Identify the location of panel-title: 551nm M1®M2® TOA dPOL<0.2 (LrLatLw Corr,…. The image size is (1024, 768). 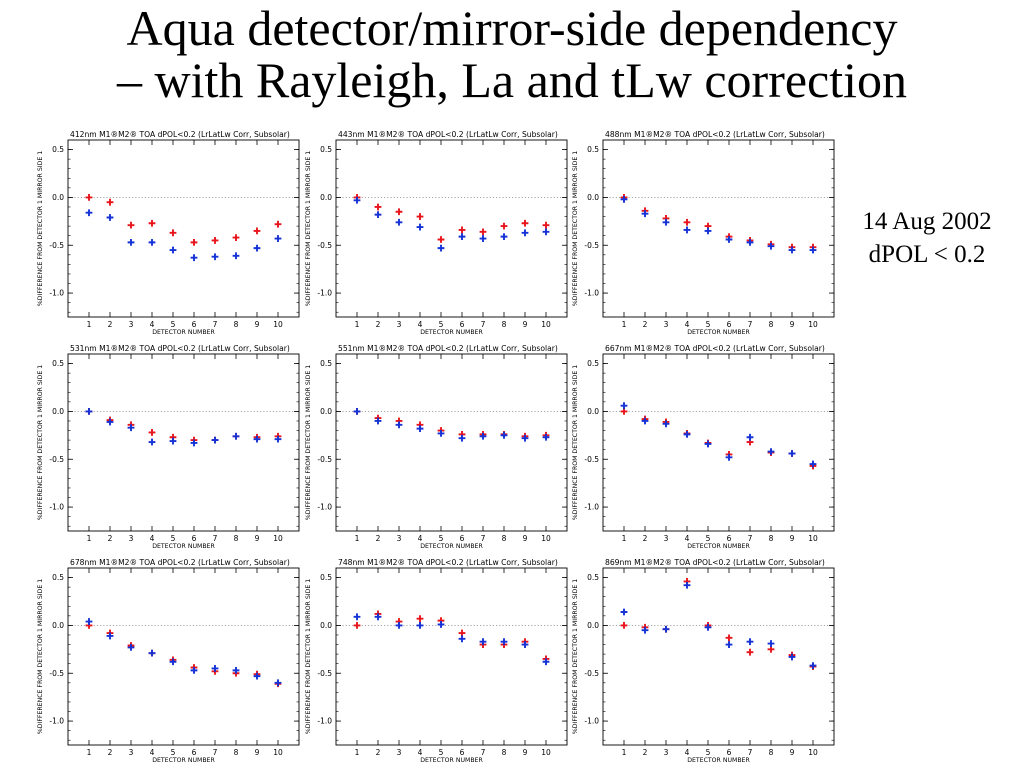
(448, 348).